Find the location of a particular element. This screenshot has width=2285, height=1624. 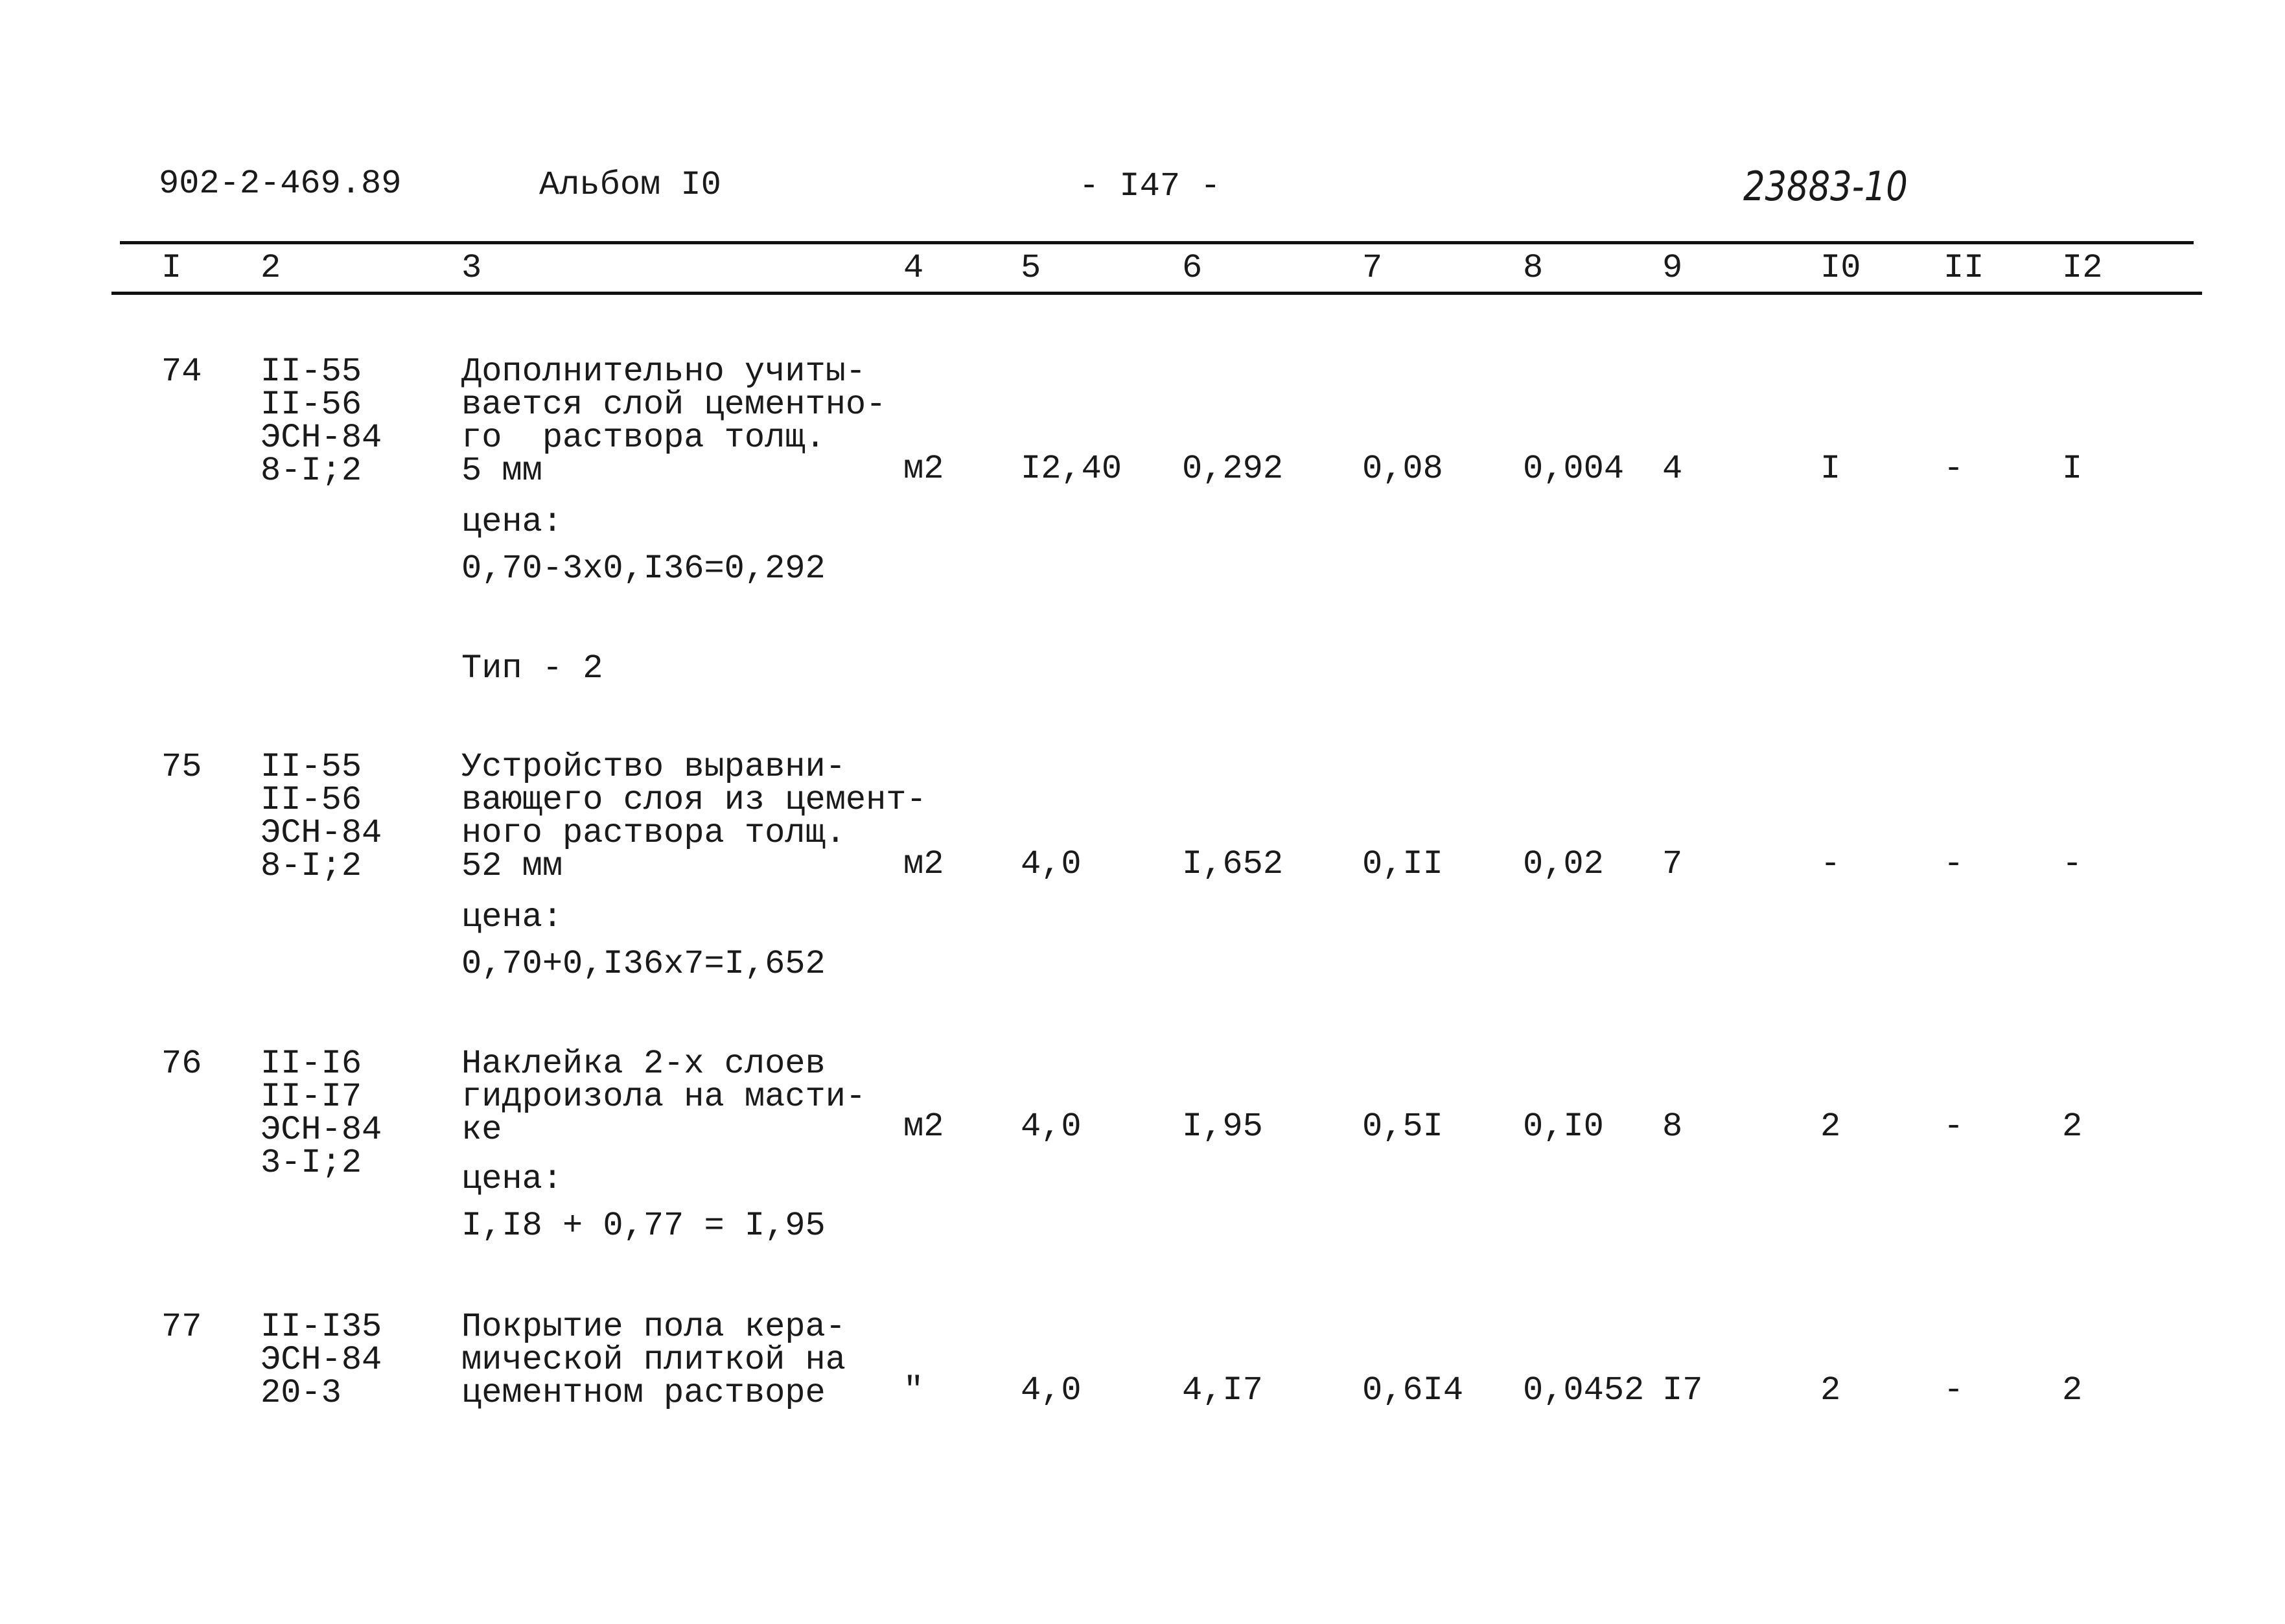

cell-col-7: 0,5I is located at coordinates (1403, 1127).